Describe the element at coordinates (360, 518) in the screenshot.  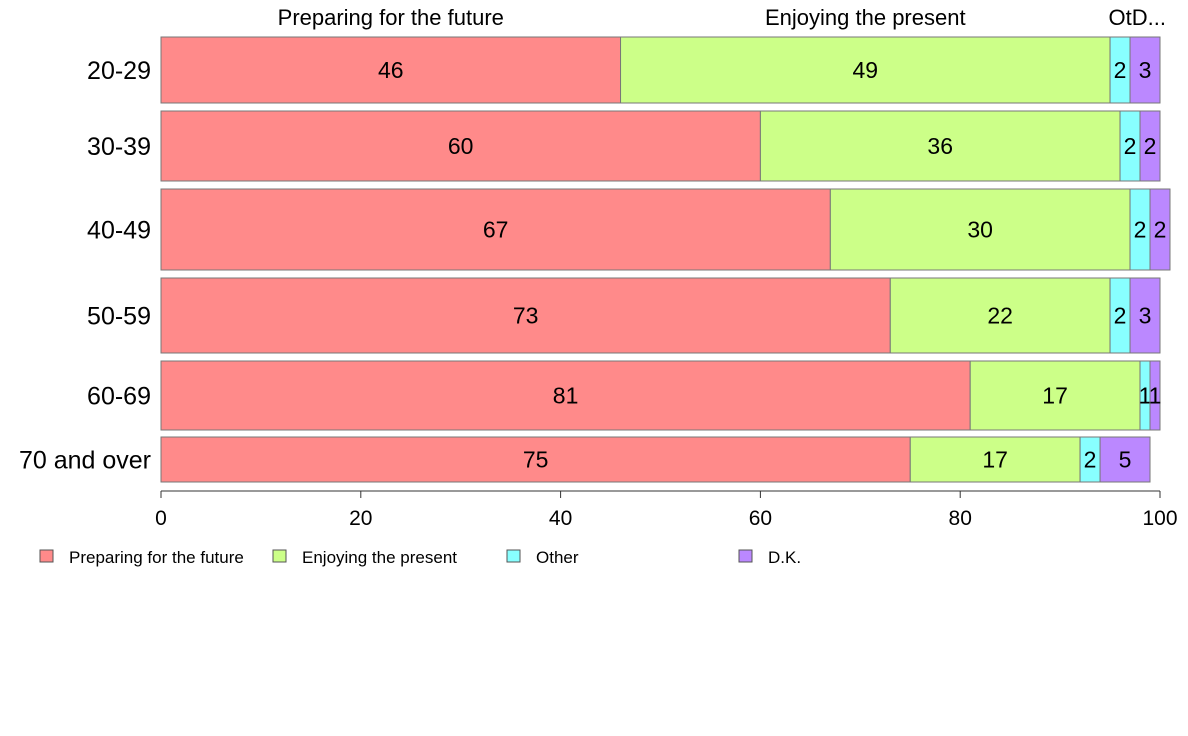
I see `x-tick-label: 20` at that location.